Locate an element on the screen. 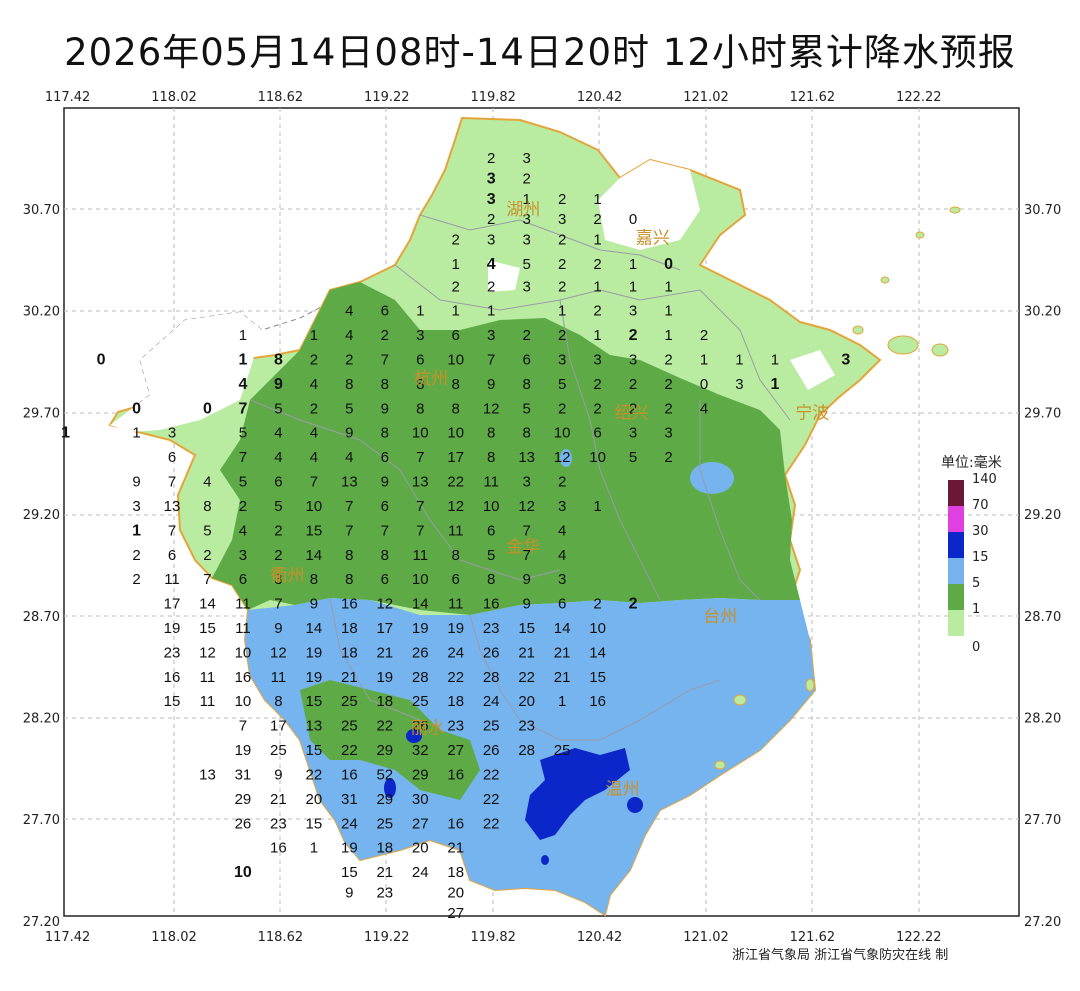  precip-value: 28 is located at coordinates (420, 677).